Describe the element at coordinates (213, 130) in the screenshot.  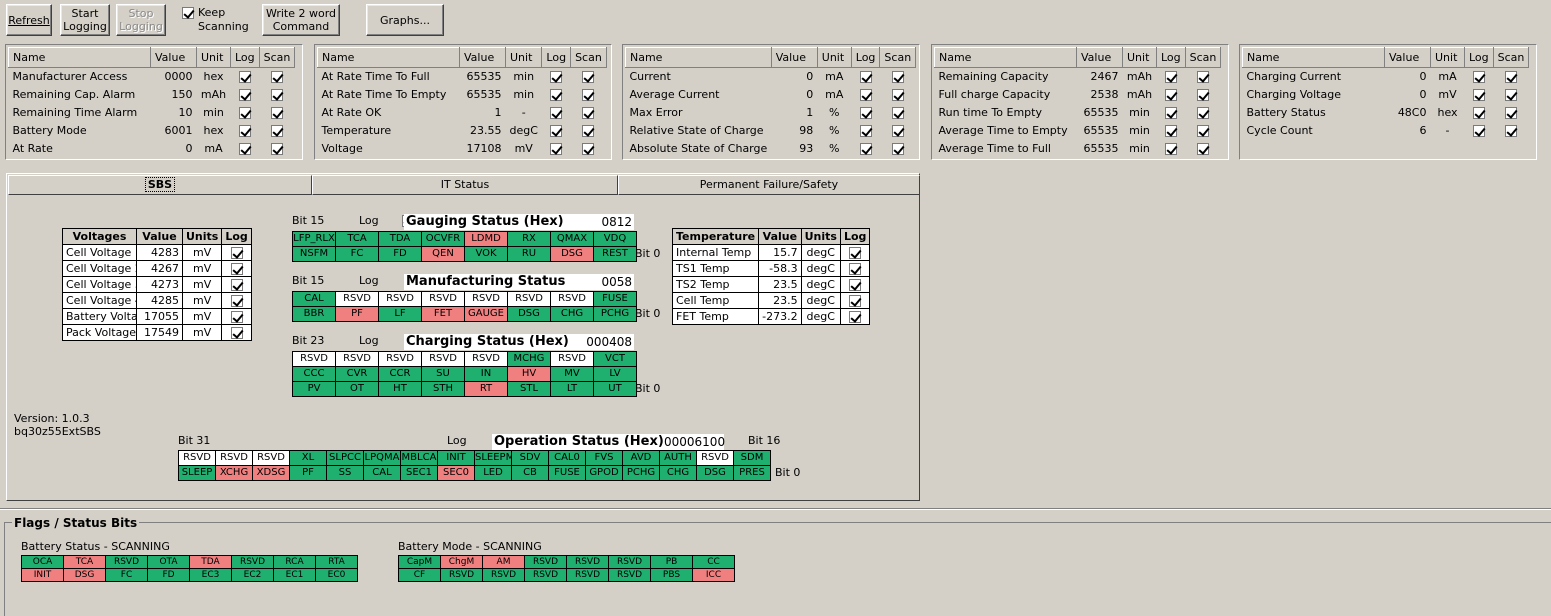
I see `param-unit: hex` at that location.